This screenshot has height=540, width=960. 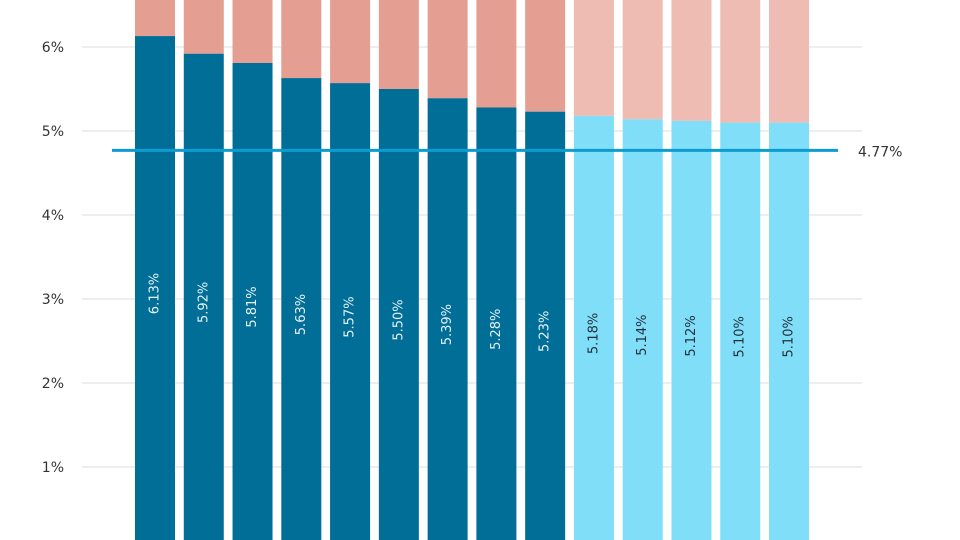 I want to click on y-tick-label: 2%, so click(x=53, y=384).